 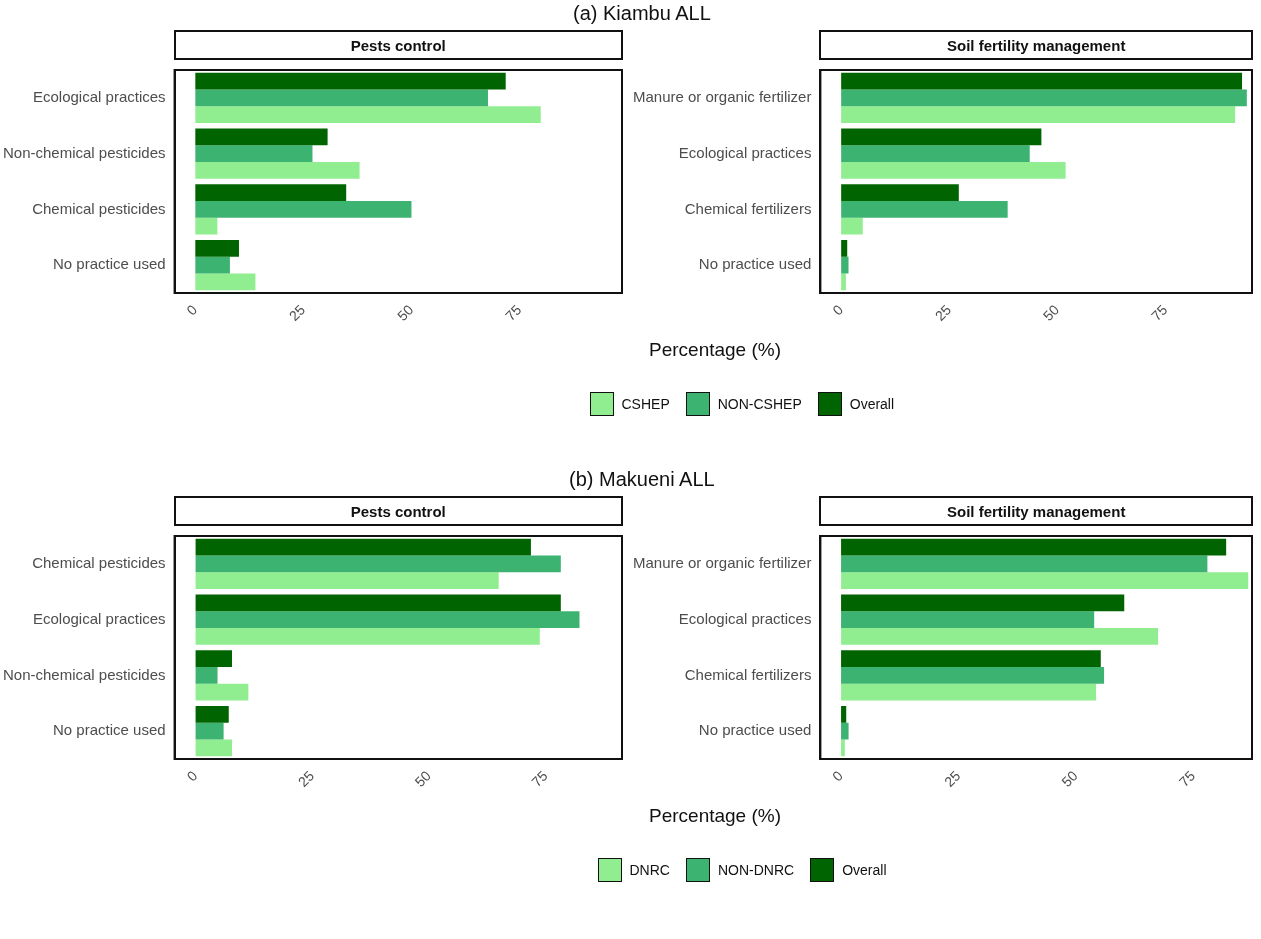 I want to click on chart-subtitle: (b) Makueni ALL, so click(x=642, y=479).